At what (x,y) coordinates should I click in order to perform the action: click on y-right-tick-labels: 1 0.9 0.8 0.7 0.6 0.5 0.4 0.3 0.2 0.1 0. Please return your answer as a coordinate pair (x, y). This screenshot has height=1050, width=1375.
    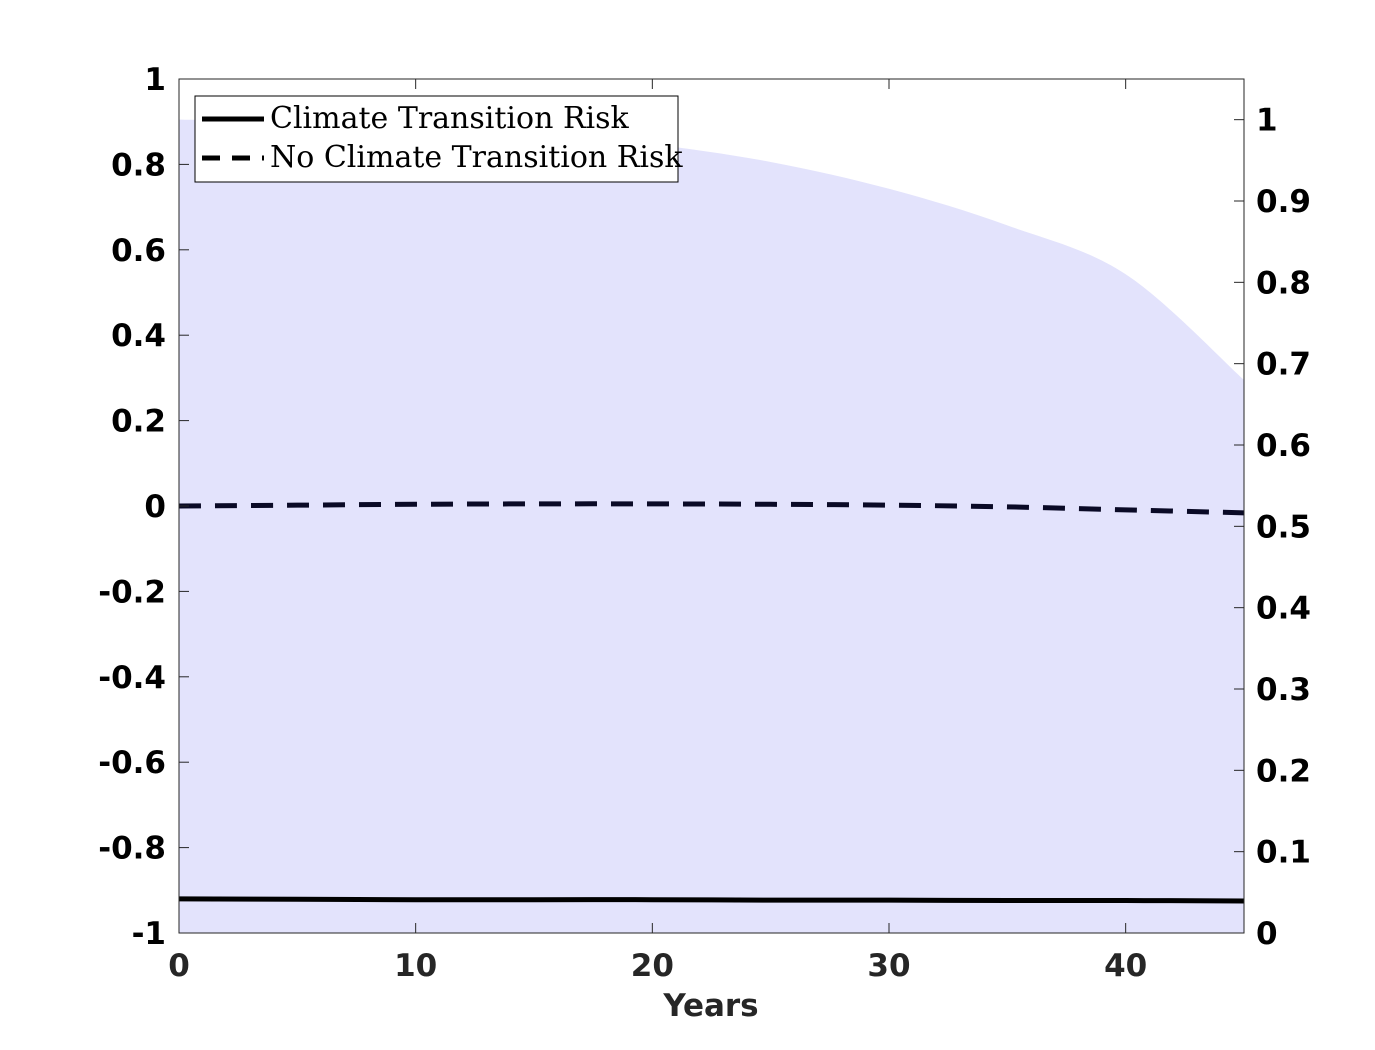
    Looking at the image, I should click on (1283, 527).